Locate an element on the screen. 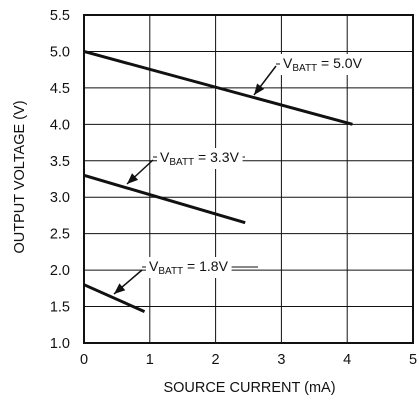  series-label-1: VBATT = 3.3V is located at coordinates (185, 166).